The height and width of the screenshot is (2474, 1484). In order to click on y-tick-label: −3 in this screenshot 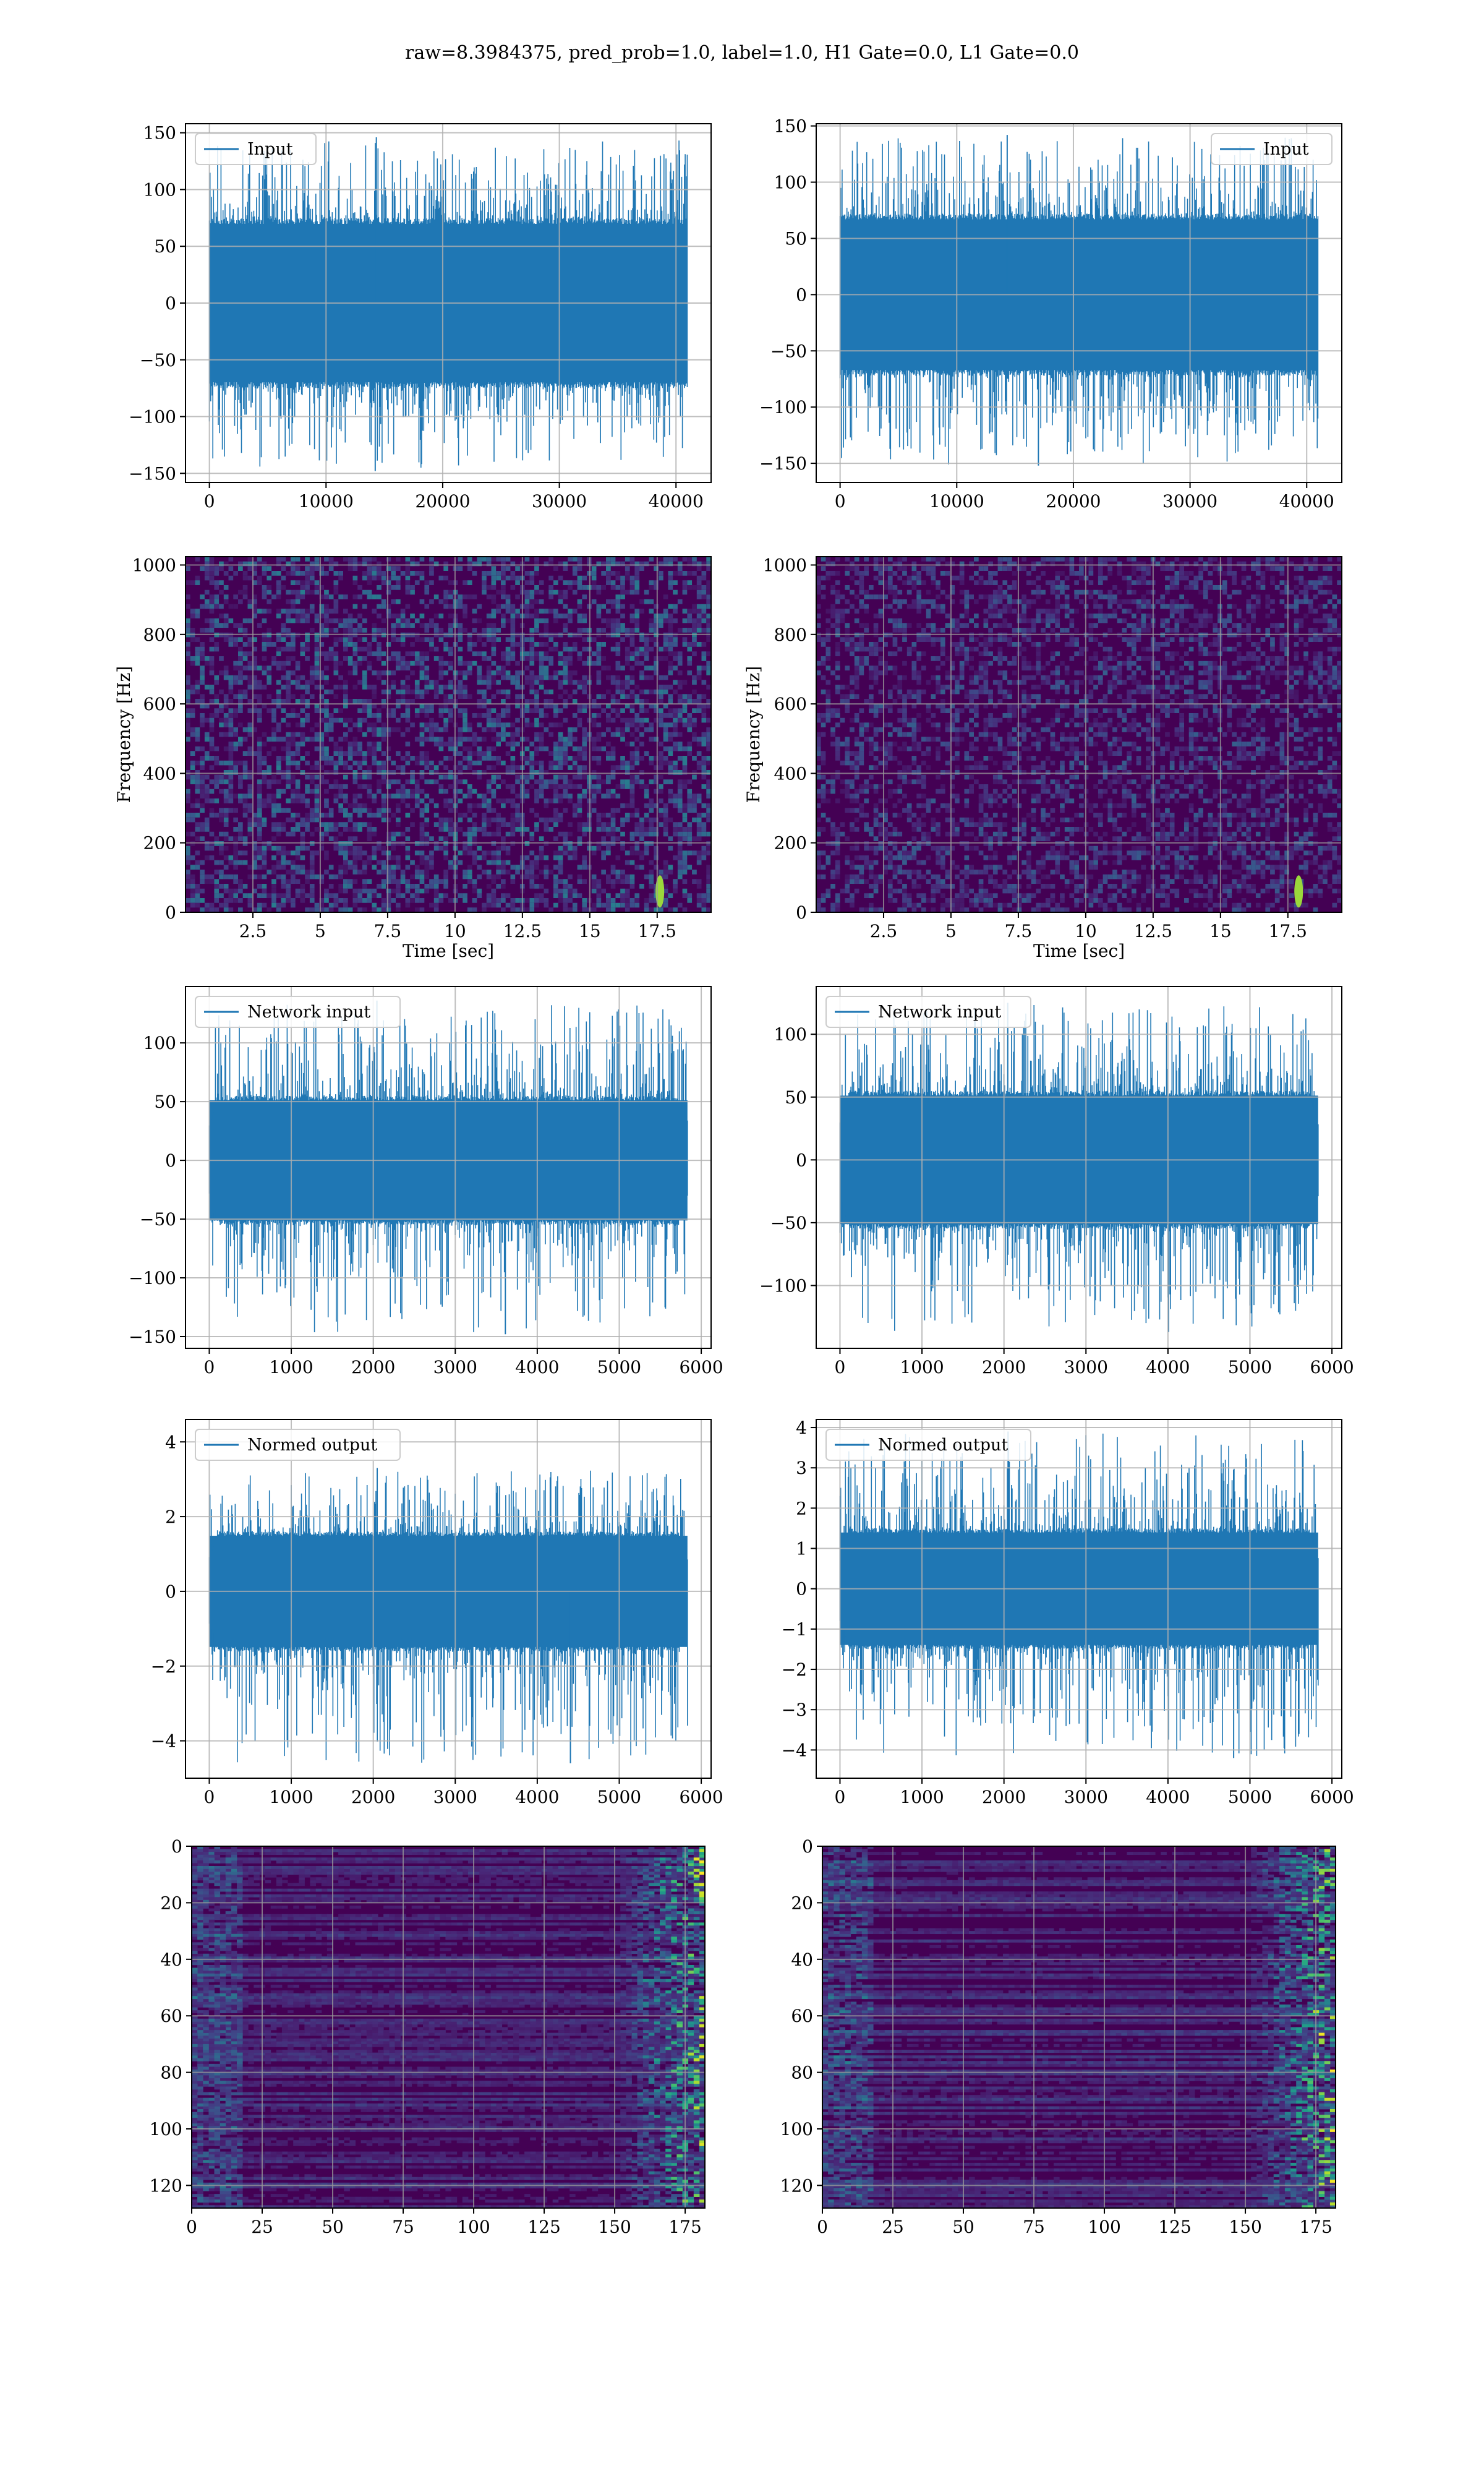, I will do `click(794, 1710)`.